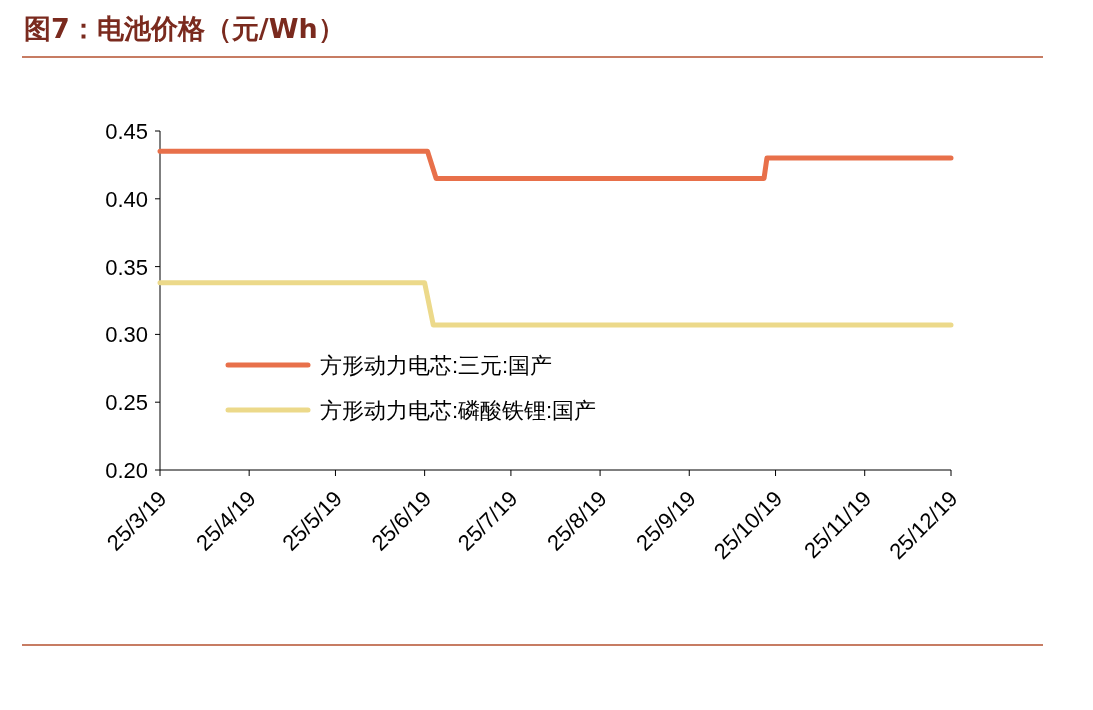  What do you see at coordinates (126, 335) in the screenshot?
I see `y-tick-label: 0.30` at bounding box center [126, 335].